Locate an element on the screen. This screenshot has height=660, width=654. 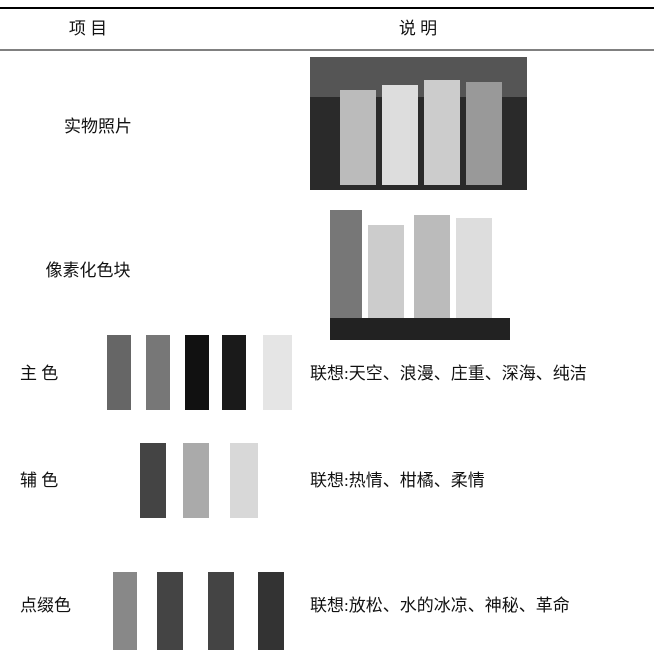
row-text: 联想:热情、柑橘、柔情 is located at coordinates (397, 480).